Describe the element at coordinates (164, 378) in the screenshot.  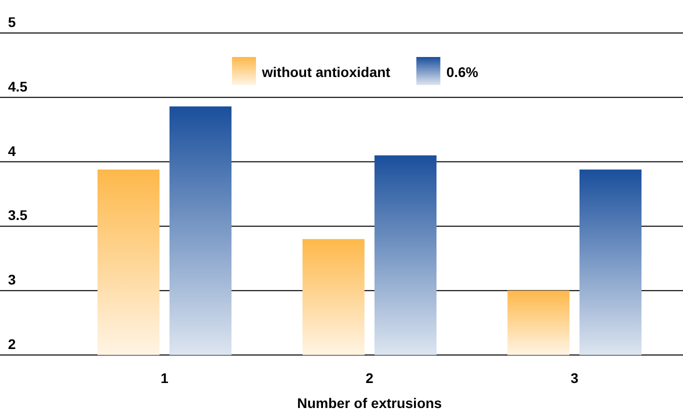
I see `x-tick-label: 1` at that location.